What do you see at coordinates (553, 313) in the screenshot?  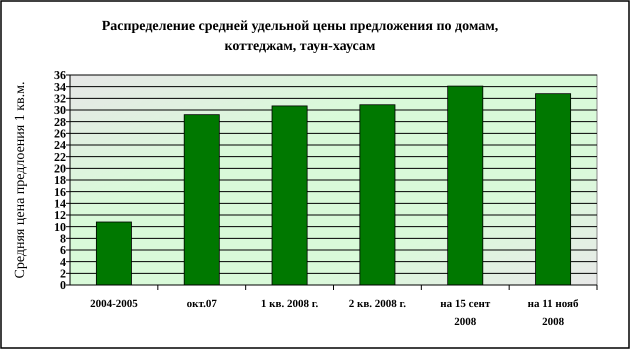 I see `x-tick-label: на 11 нояб 2008` at bounding box center [553, 313].